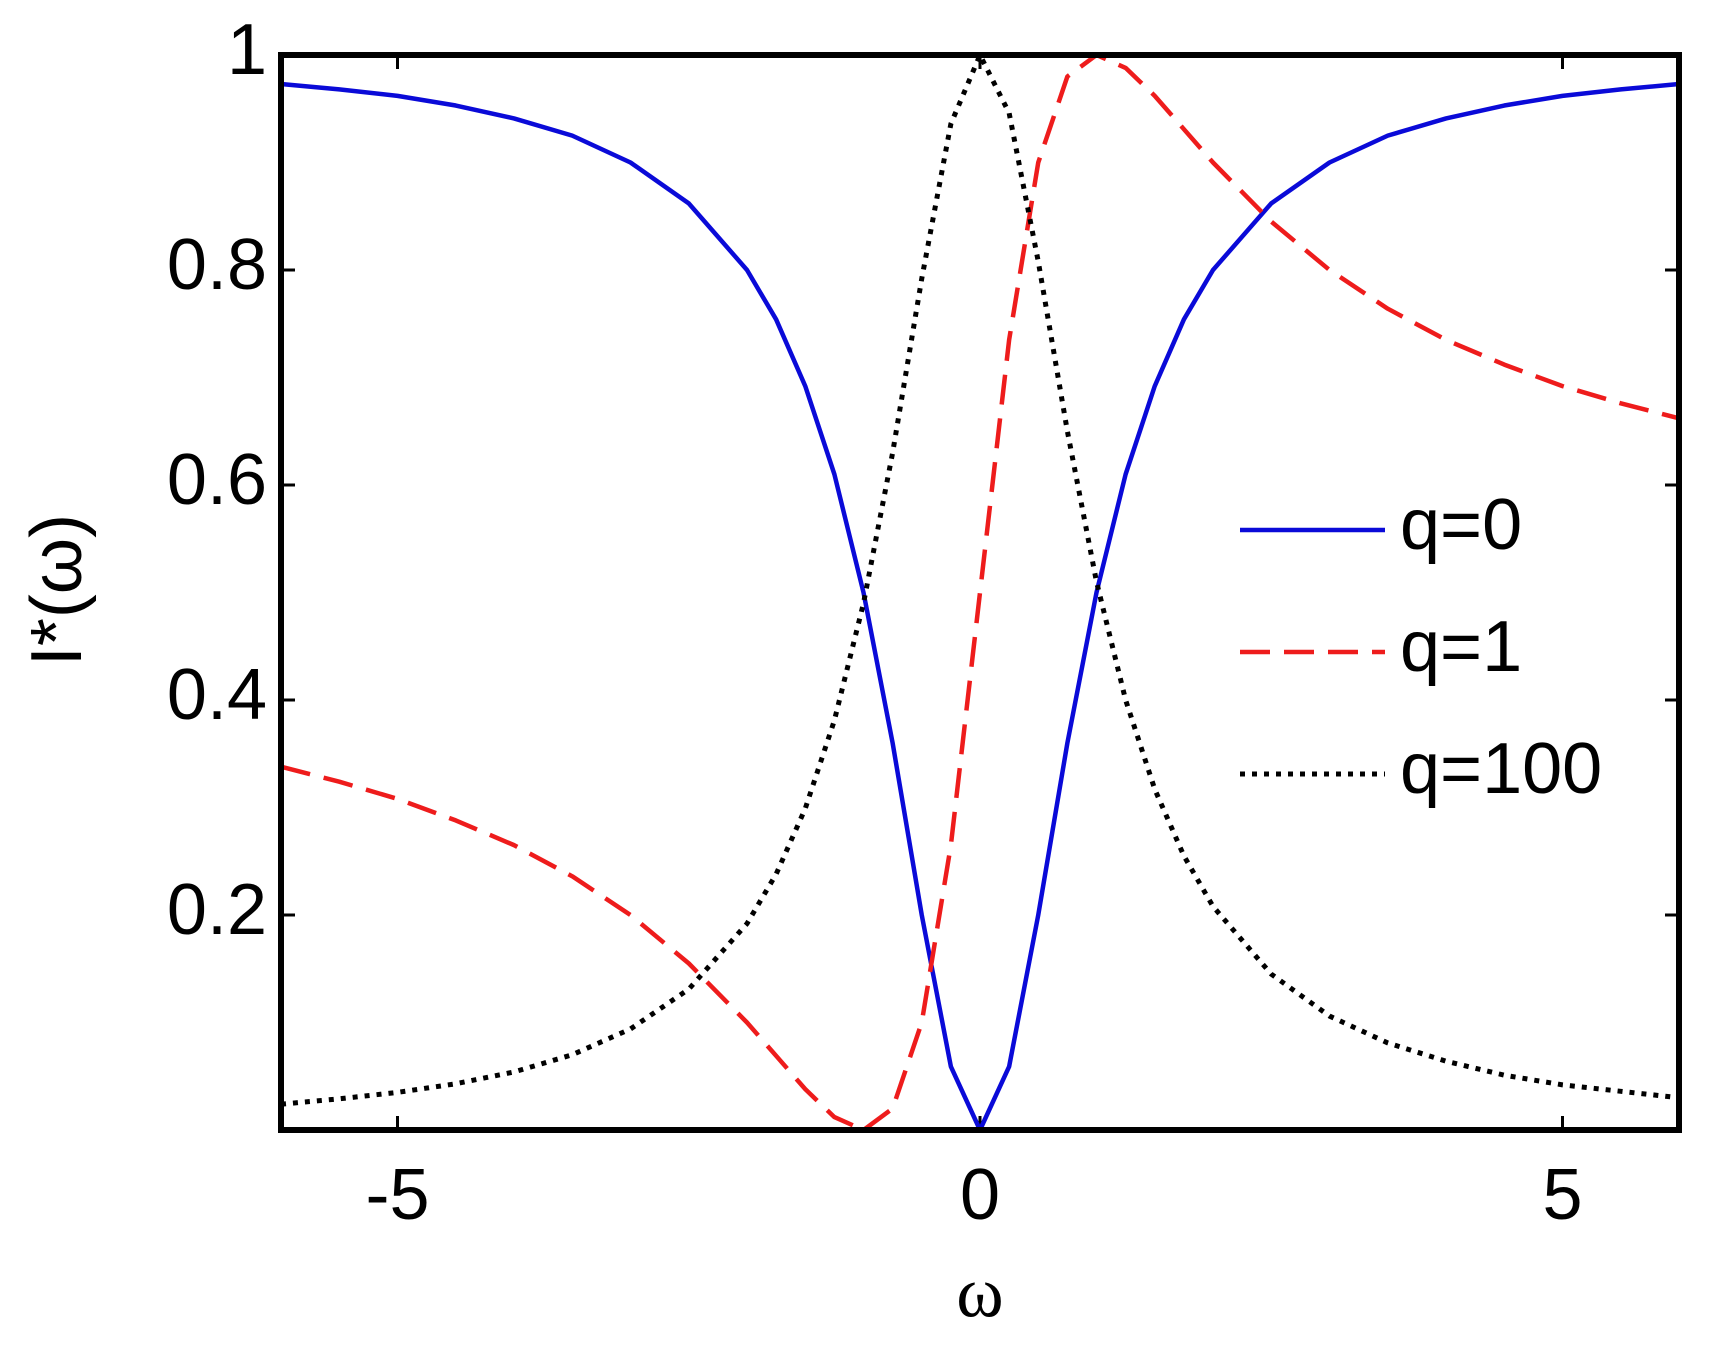 This screenshot has height=1352, width=1709. What do you see at coordinates (1461, 525) in the screenshot?
I see `legend-label: q=0` at bounding box center [1461, 525].